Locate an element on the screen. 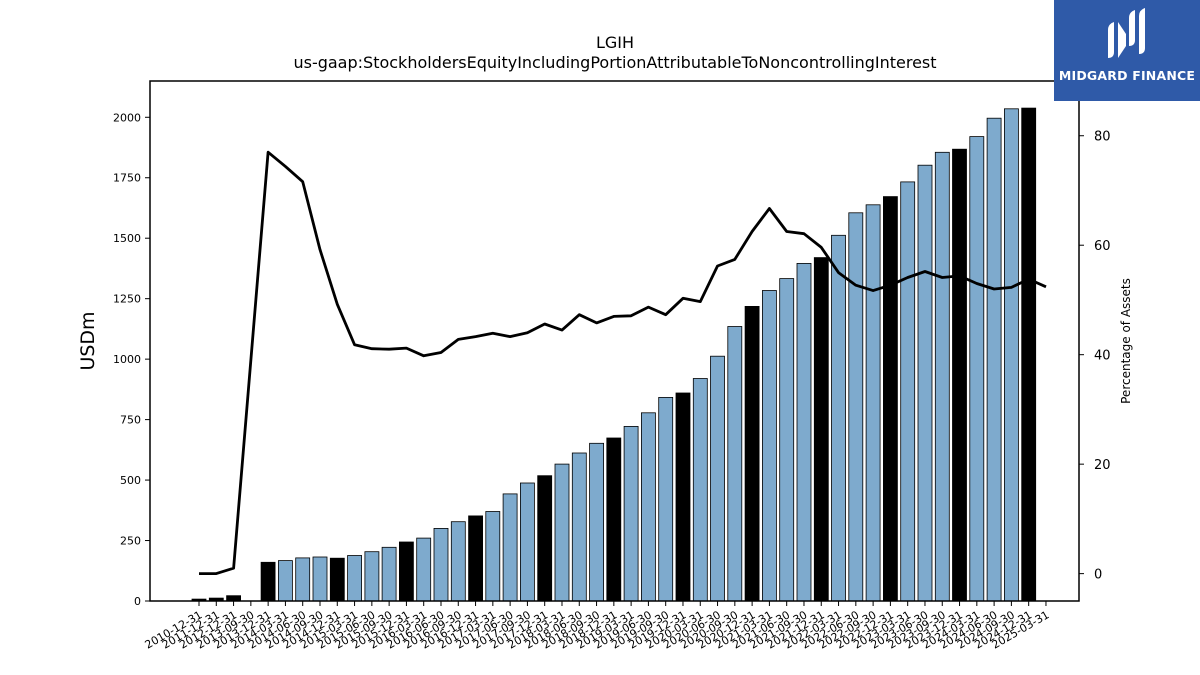  brand-logo-text: MIDGARD FINANCE is located at coordinates (1127, 75).